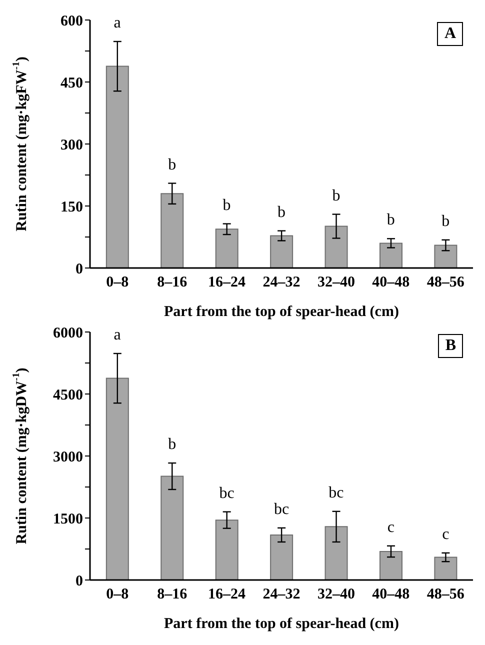  Describe the element at coordinates (68, 519) in the screenshot. I see `y-tick-label: 1500` at that location.